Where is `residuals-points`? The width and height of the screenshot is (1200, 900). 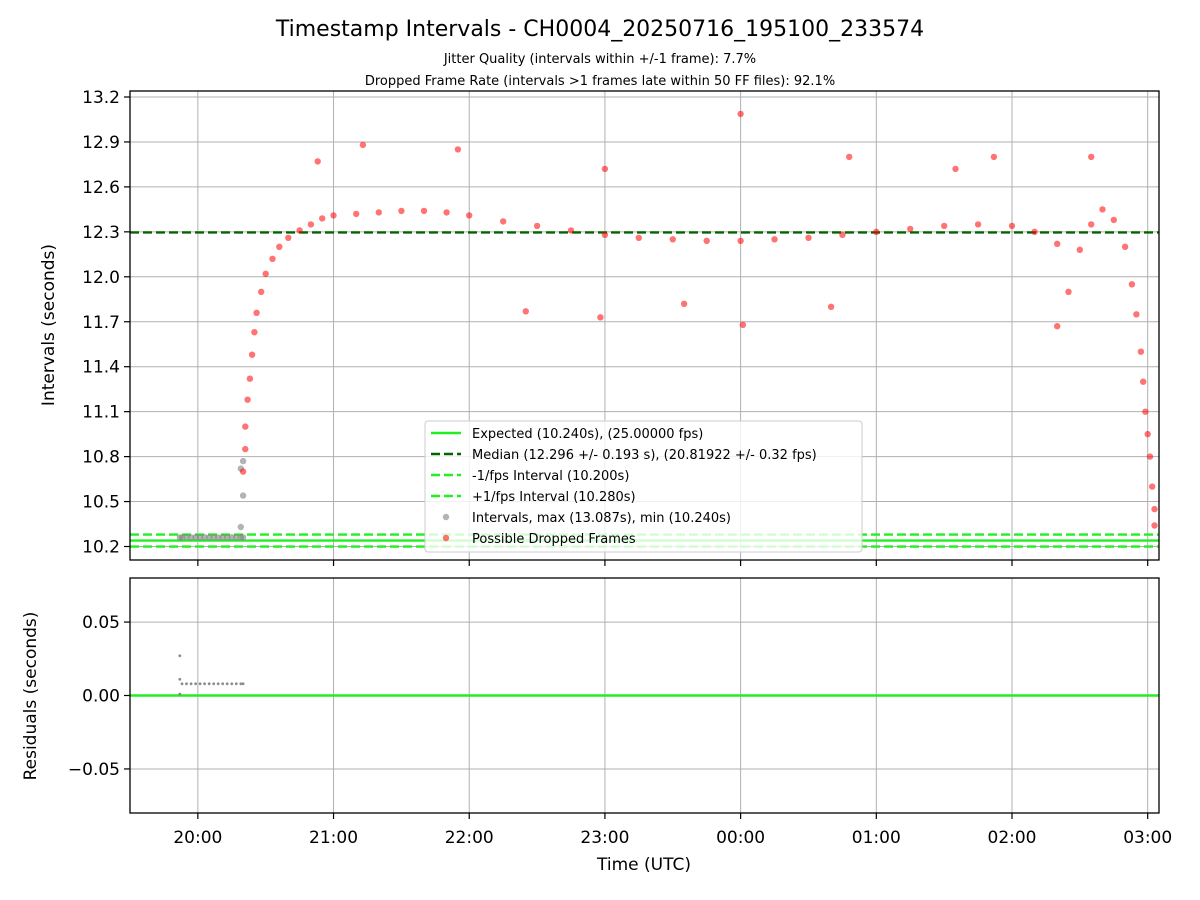 residuals-points is located at coordinates (211, 675).